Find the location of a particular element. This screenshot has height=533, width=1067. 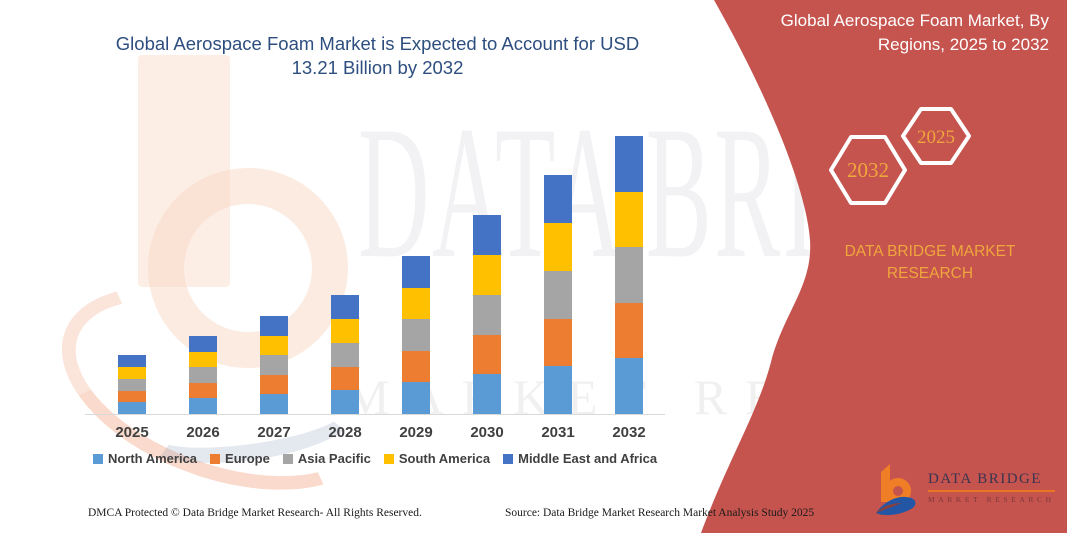

legend-label: South America is located at coordinates (444, 458).